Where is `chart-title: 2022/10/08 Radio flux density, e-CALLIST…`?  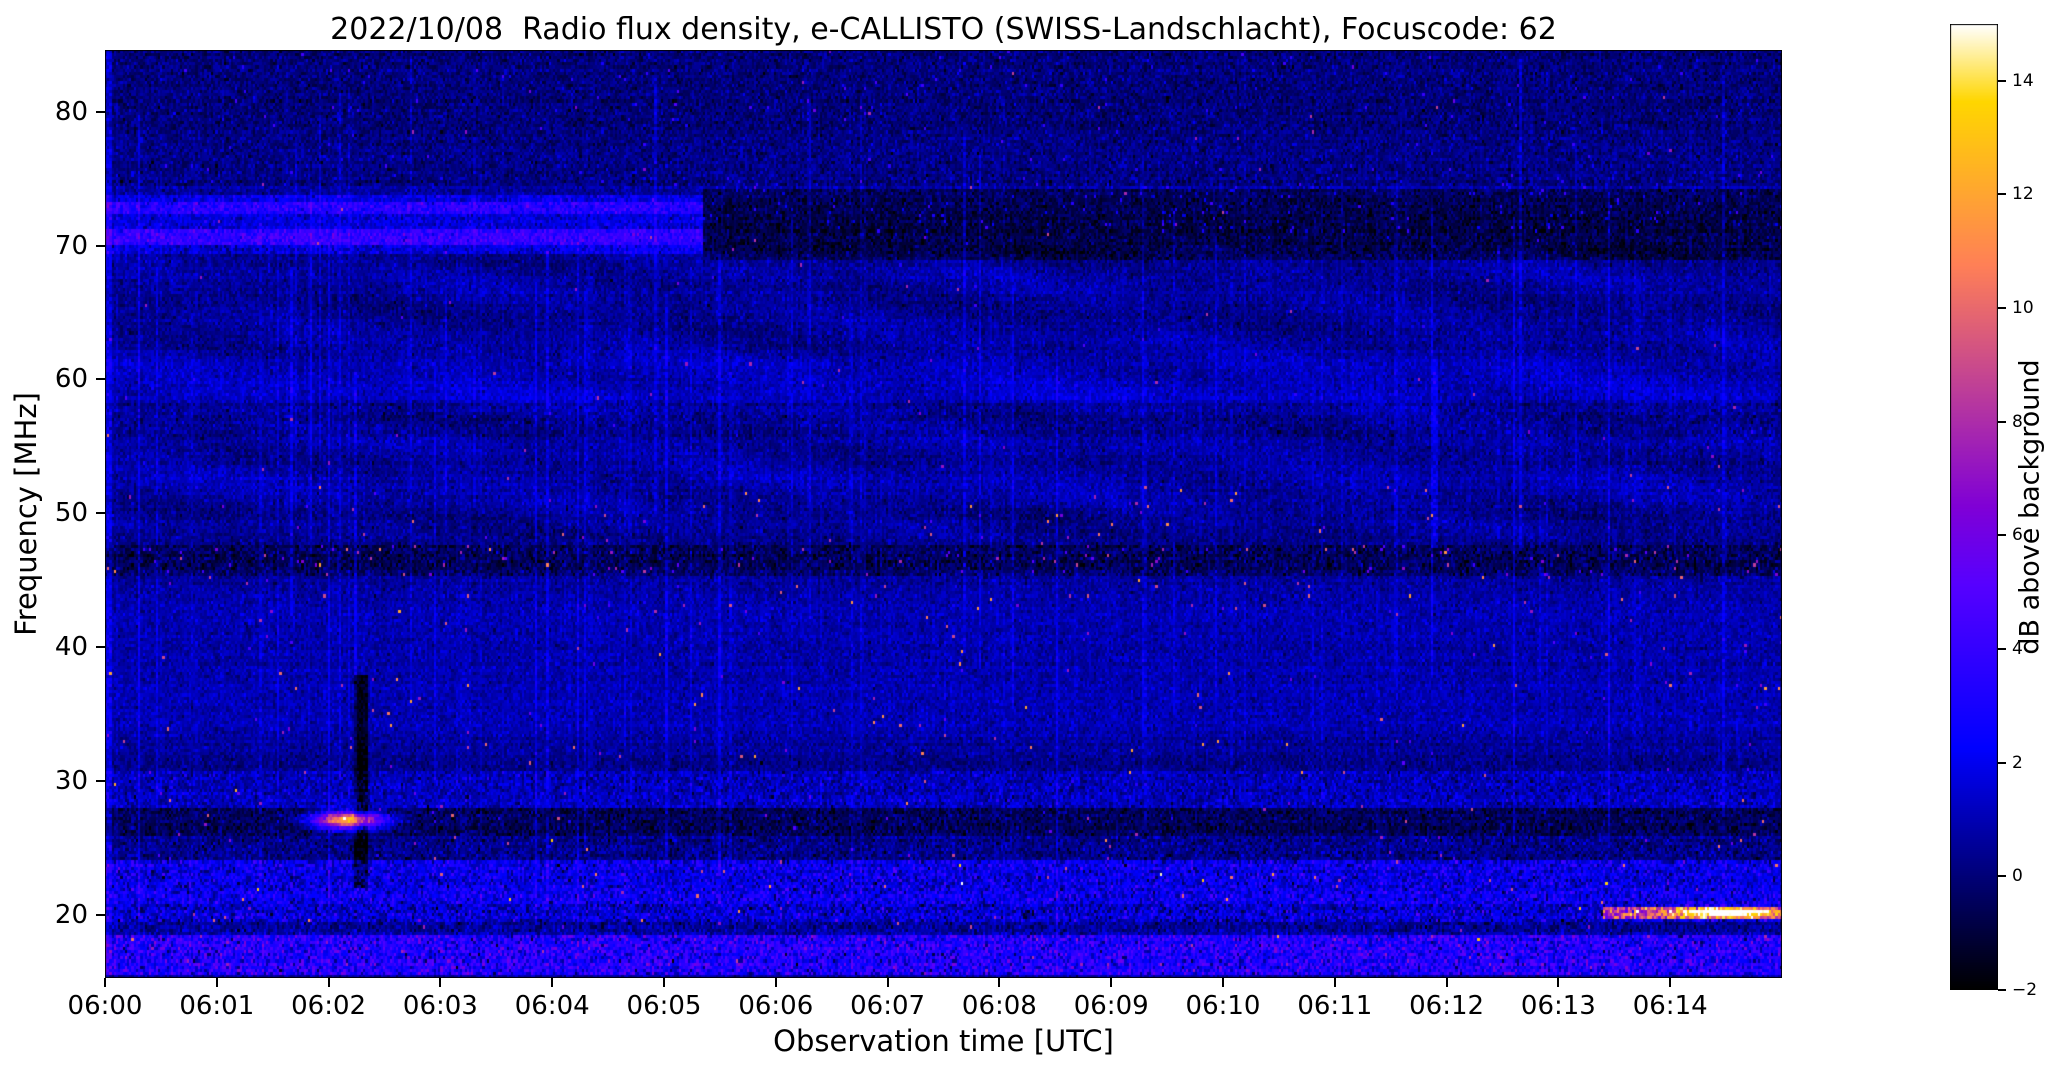
chart-title: 2022/10/08 Radio flux density, e-CALLIST… is located at coordinates (943, 29).